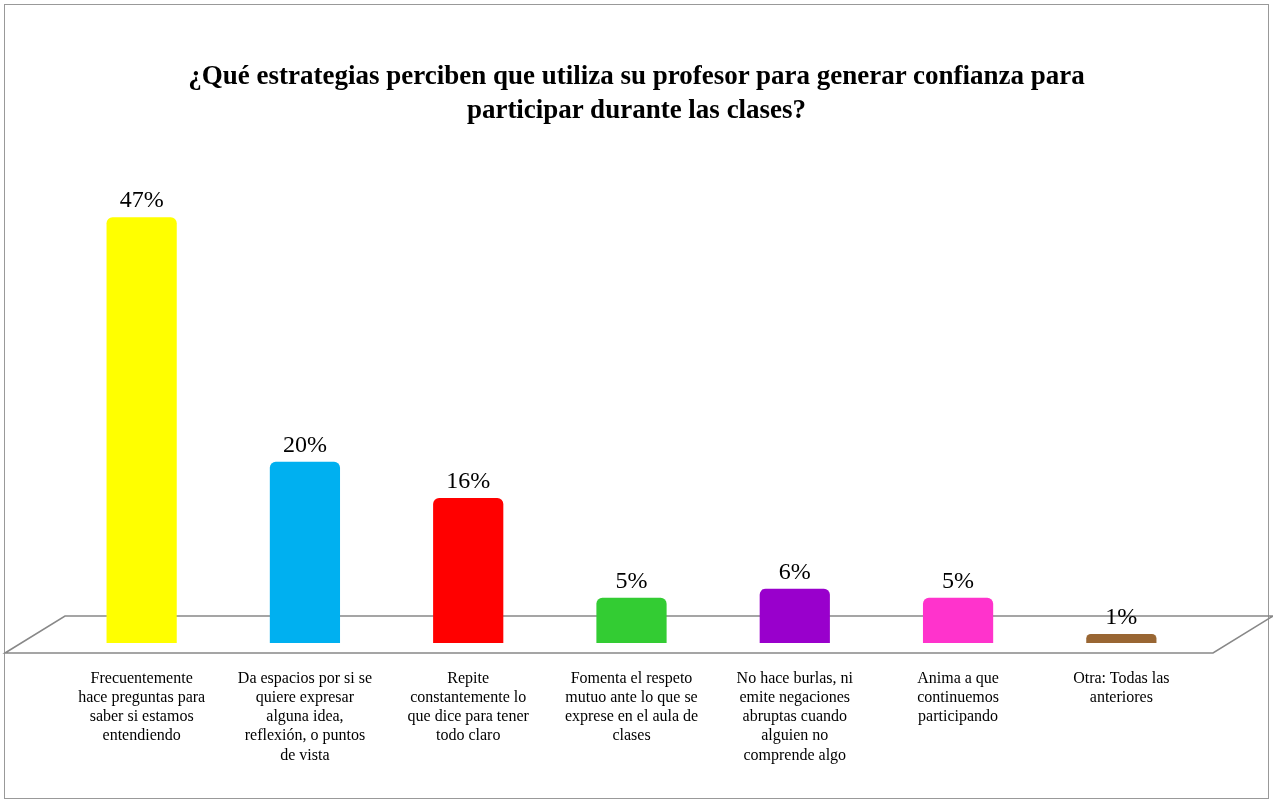 The height and width of the screenshot is (803, 1273). What do you see at coordinates (468, 480) in the screenshot?
I see `data-label: 16%` at bounding box center [468, 480].